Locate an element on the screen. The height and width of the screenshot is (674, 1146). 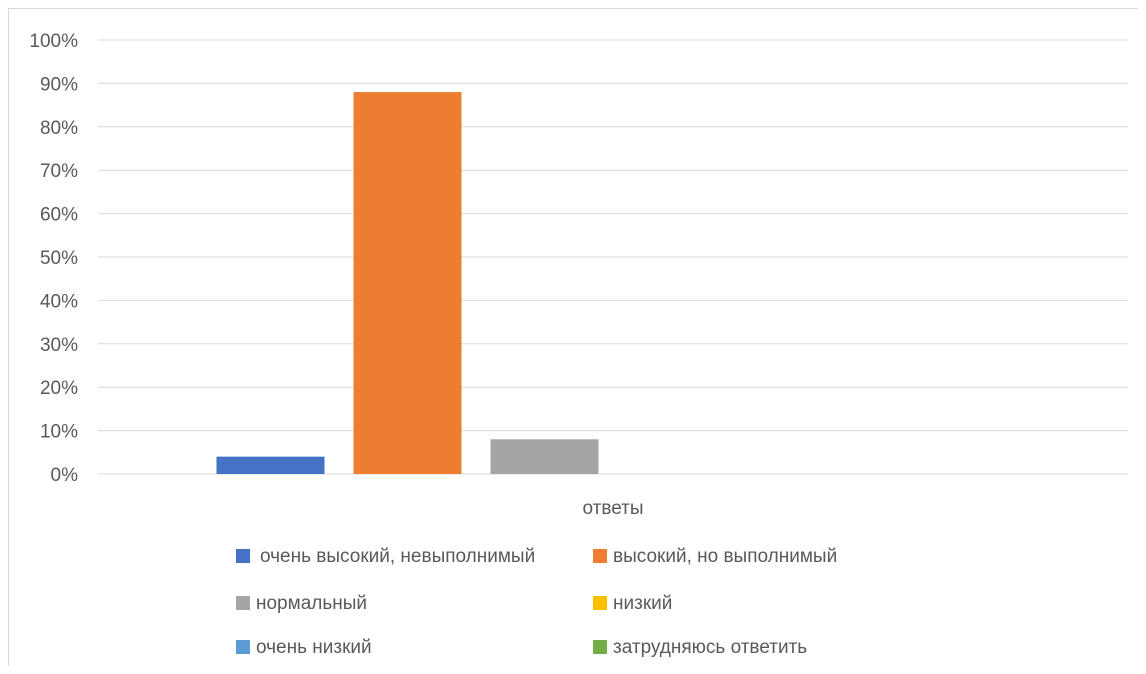
legend-label: очень низкий is located at coordinates (314, 647).